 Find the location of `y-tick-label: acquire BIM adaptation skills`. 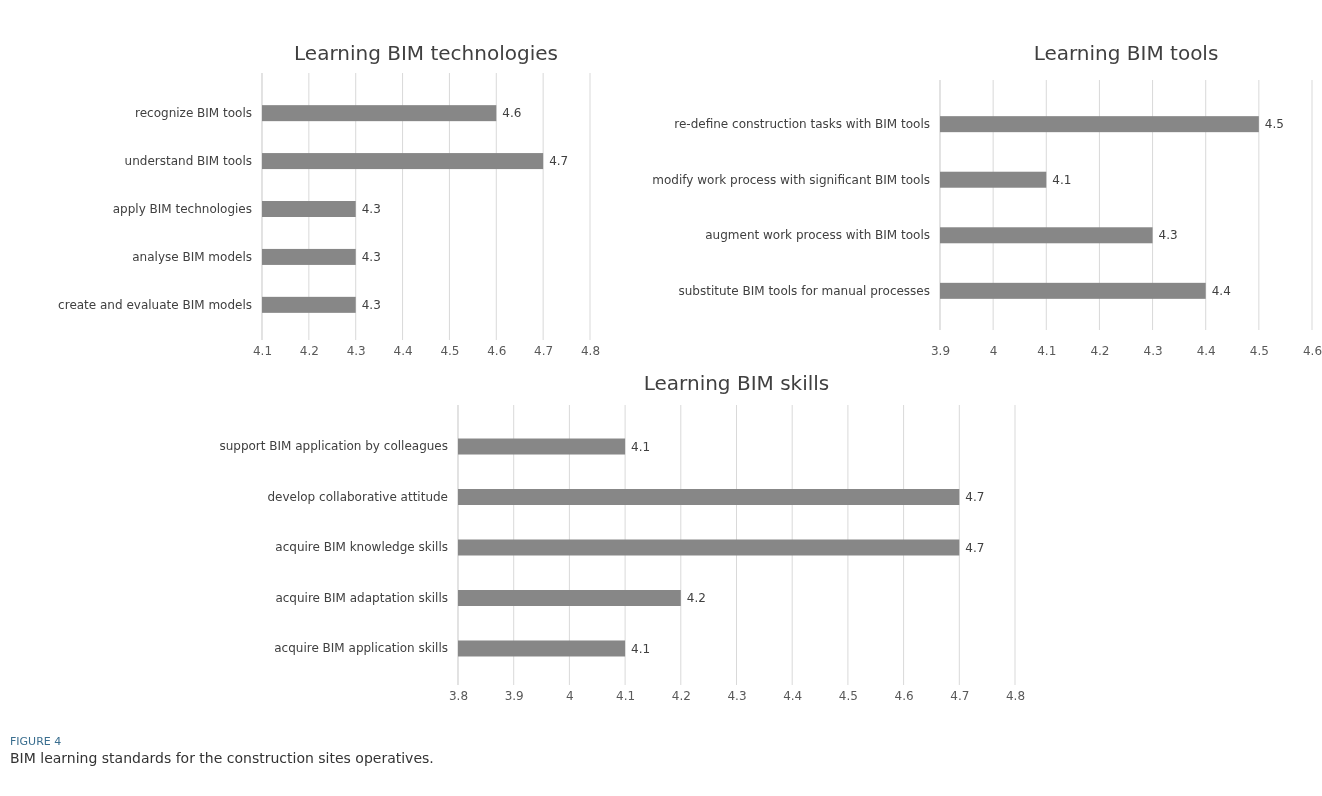

y-tick-label: acquire BIM adaptation skills is located at coordinates (361, 597).